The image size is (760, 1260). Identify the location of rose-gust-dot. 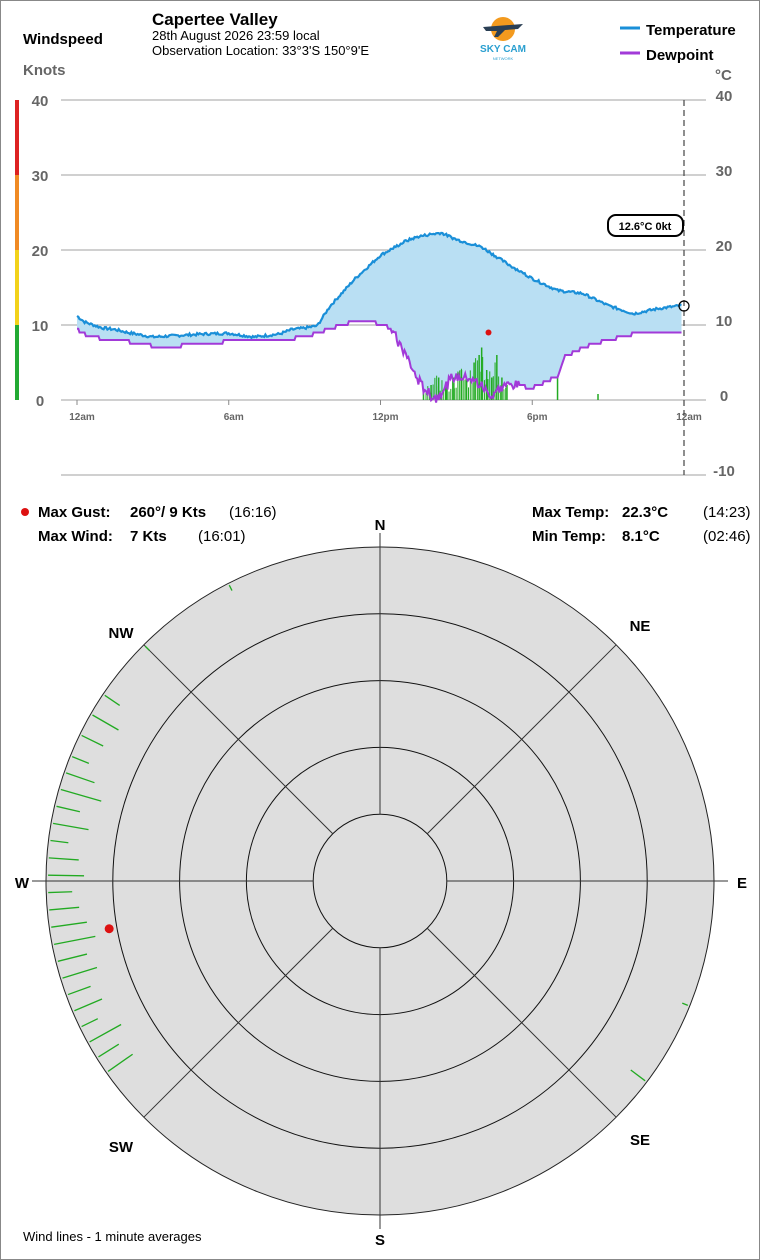
(109, 929).